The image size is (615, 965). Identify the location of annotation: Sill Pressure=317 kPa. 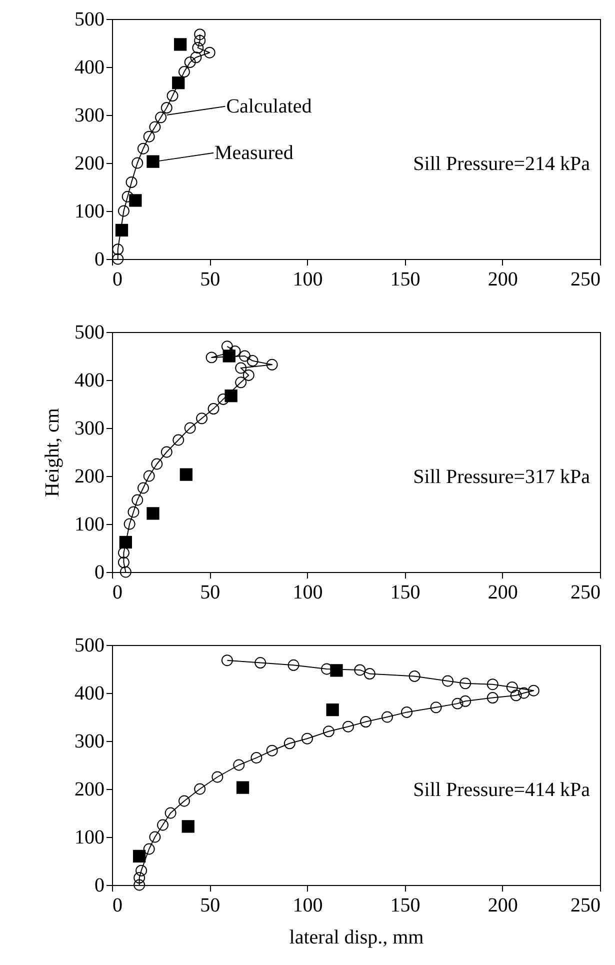
(501, 477).